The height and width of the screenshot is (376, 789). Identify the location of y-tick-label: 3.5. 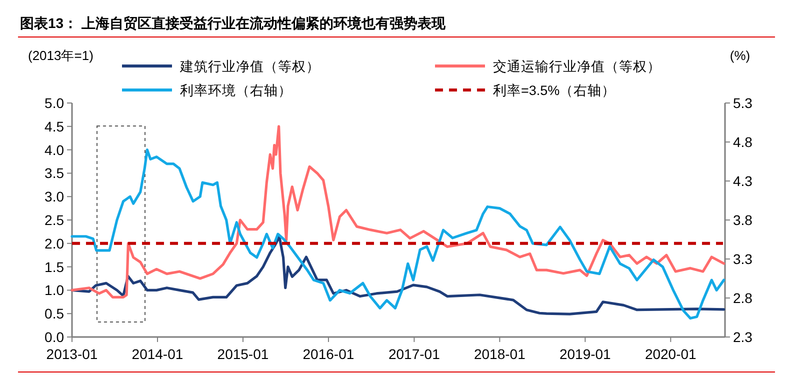
(54, 173).